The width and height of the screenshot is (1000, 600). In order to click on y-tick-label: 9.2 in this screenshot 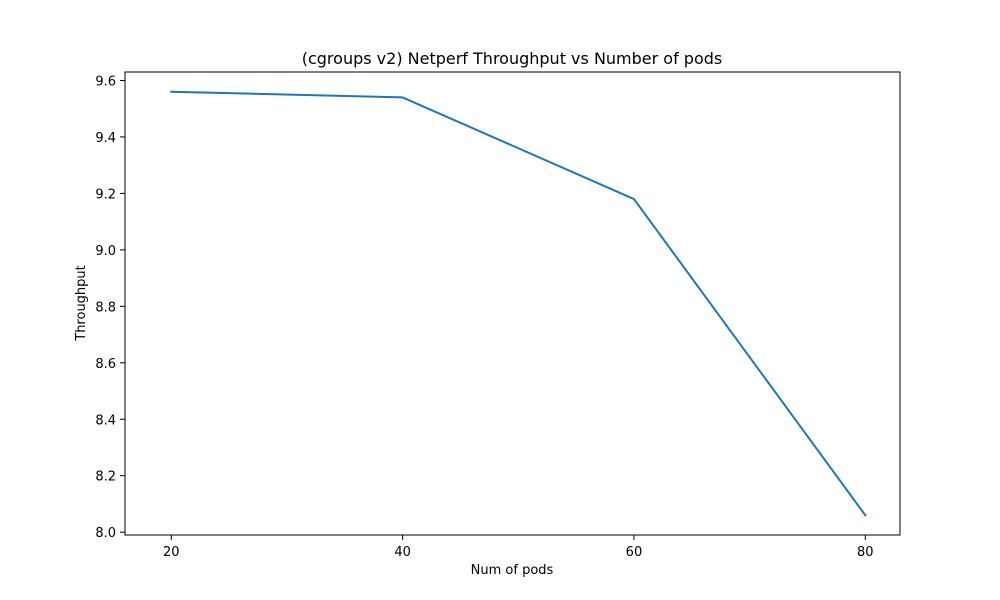, I will do `click(105, 194)`.